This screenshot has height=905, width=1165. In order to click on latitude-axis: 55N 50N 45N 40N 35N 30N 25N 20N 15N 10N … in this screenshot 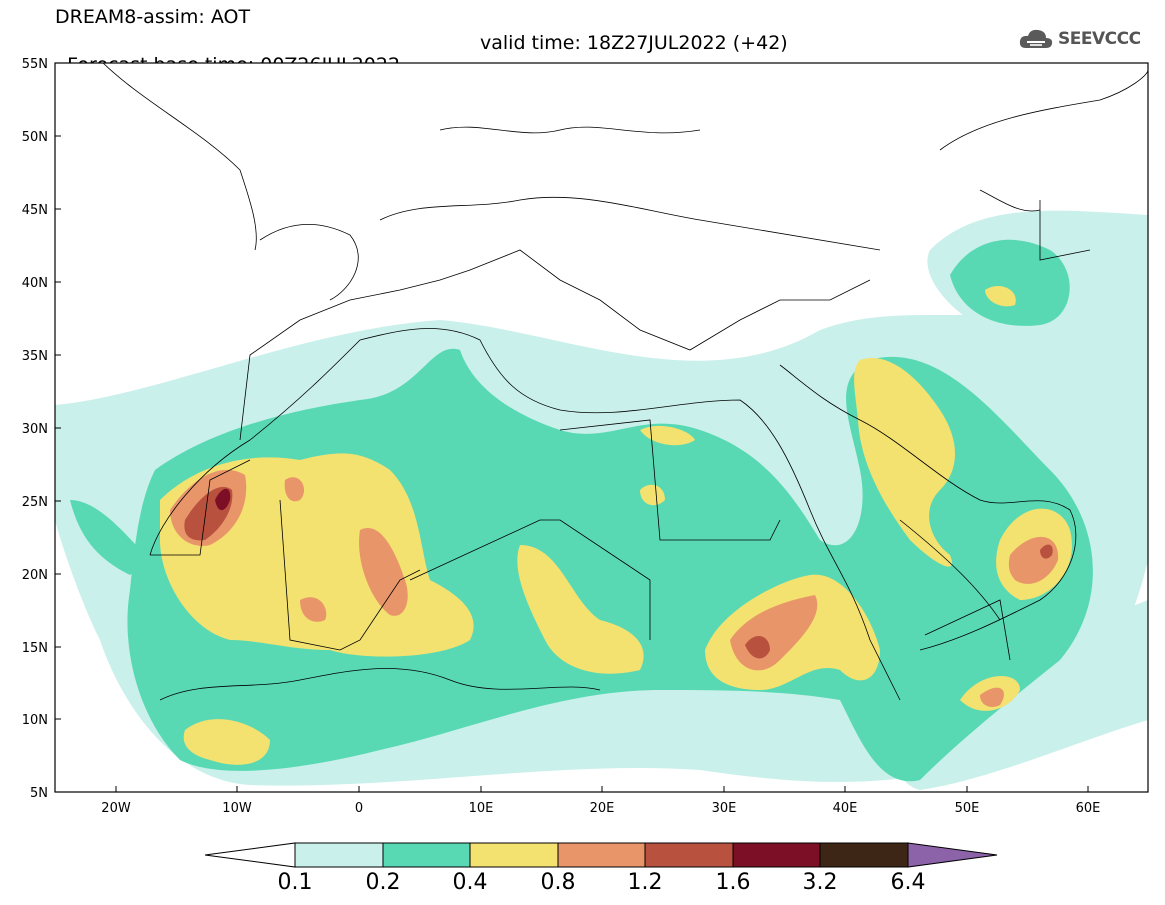, I will do `click(41, 429)`.